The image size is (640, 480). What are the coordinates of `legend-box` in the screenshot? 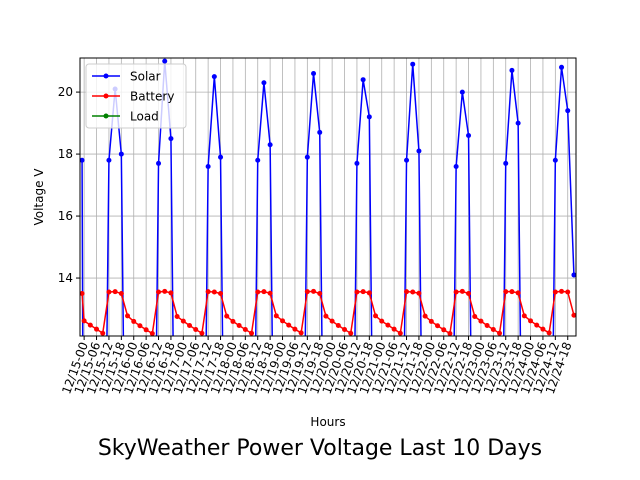 It's located at (136, 96).